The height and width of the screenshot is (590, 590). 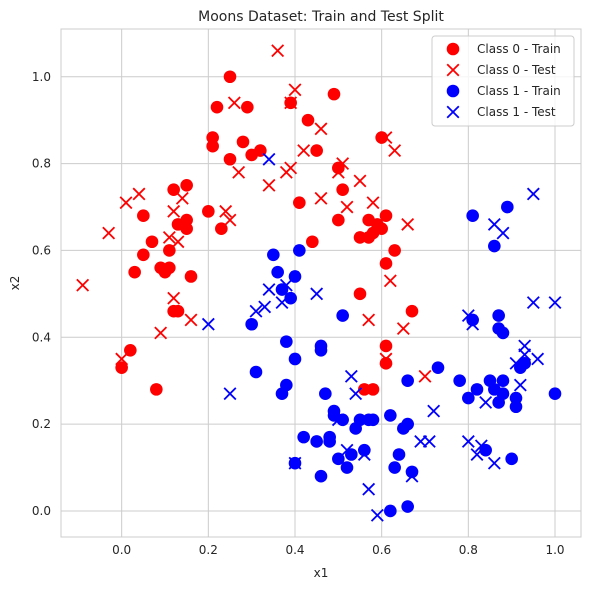 What do you see at coordinates (15, 283) in the screenshot?
I see `y-axis-label: x2` at bounding box center [15, 283].